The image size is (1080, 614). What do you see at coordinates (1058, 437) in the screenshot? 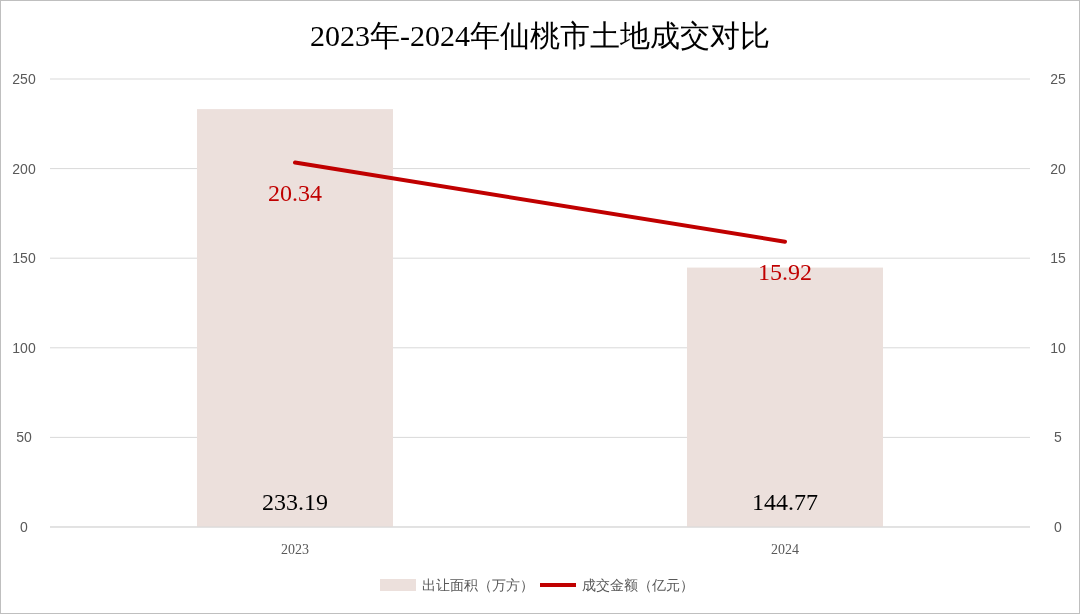
I see `y2-tick-label: 5` at bounding box center [1058, 437].